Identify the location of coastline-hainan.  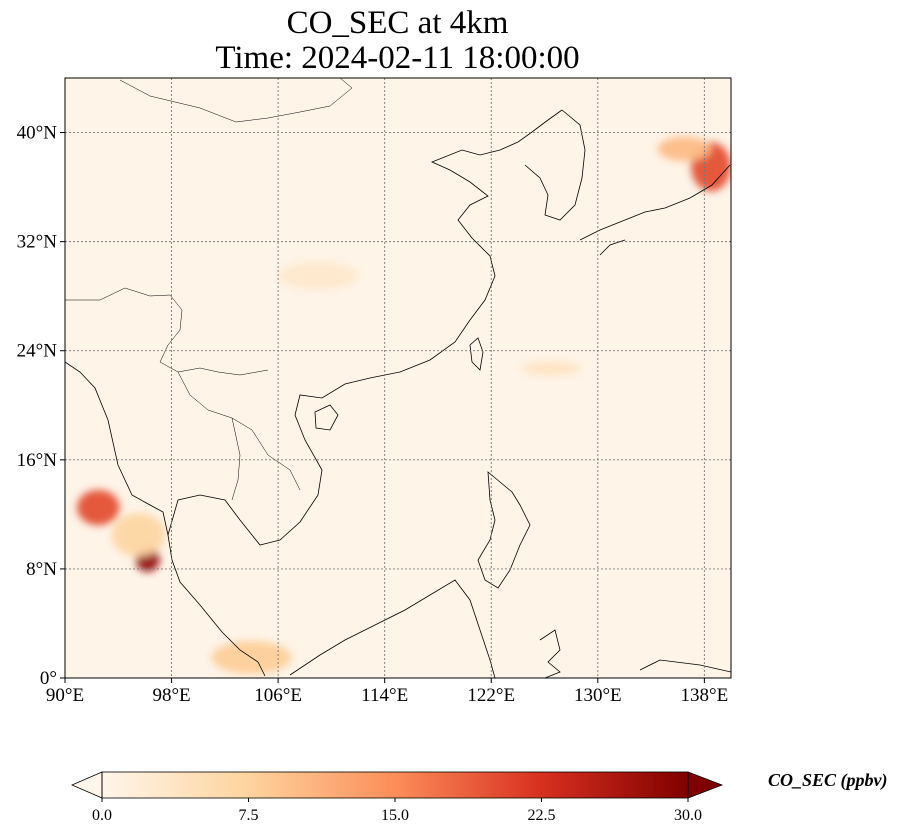
(326, 417).